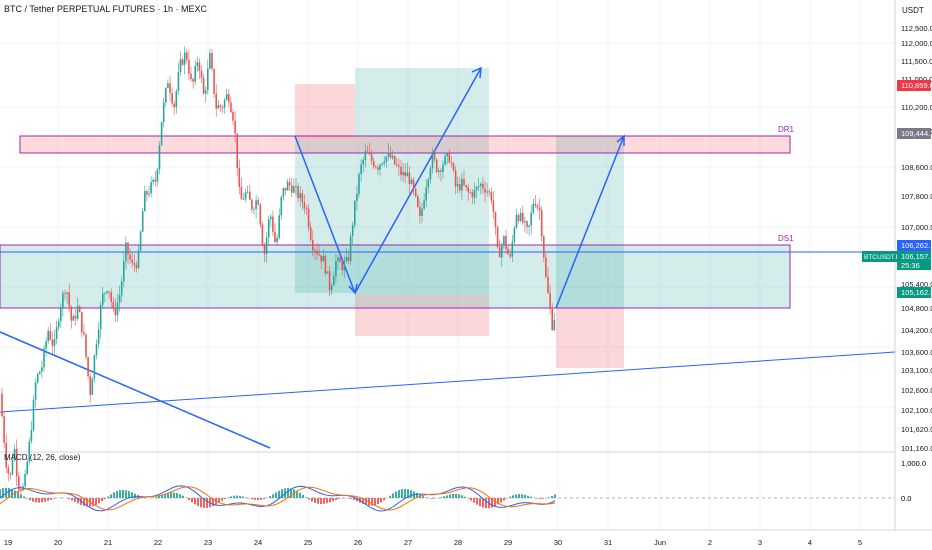 This screenshot has width=932, height=550. Describe the element at coordinates (325, 111) in the screenshot. I see `short-stop-box` at that location.